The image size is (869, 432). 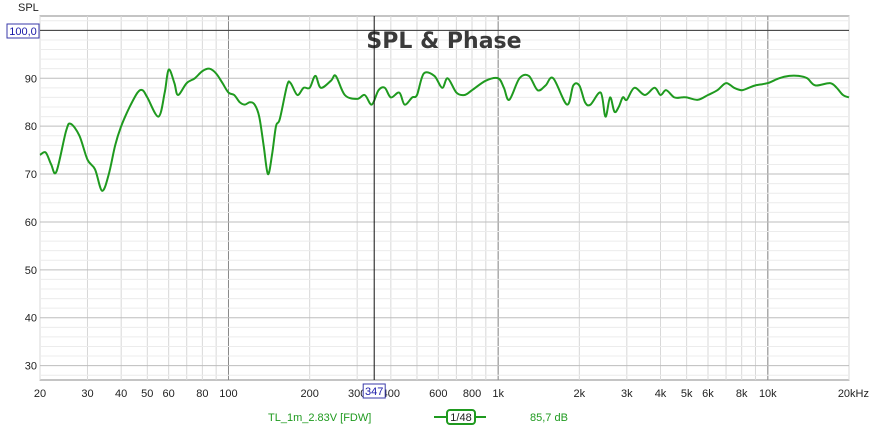 What do you see at coordinates (31, 223) in the screenshot?
I see `y-tick-label: 60` at bounding box center [31, 223].